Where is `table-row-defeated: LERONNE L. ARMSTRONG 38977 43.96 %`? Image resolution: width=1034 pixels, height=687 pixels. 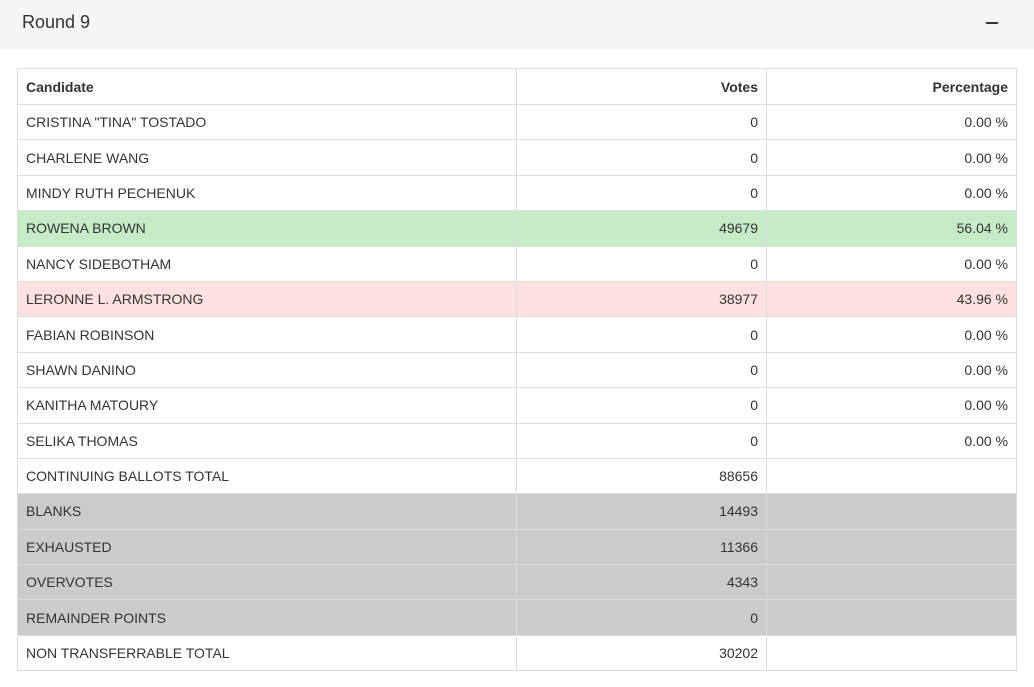
table-row-defeated: LERONNE L. ARMSTRONG 38977 43.96 % is located at coordinates (517, 299).